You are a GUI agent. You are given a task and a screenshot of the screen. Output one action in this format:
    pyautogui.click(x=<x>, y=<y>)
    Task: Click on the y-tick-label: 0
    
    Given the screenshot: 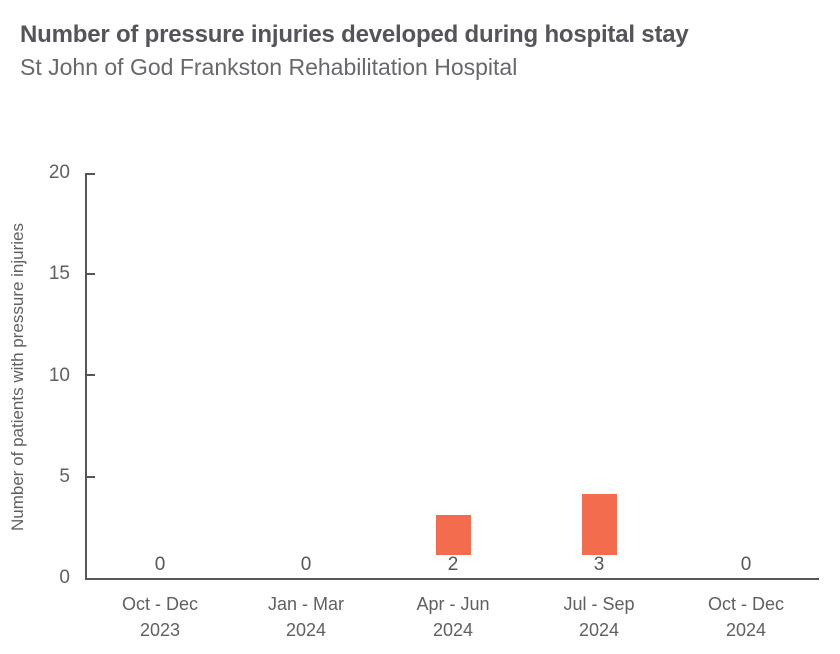 What is the action you would take?
    pyautogui.click(x=64, y=577)
    